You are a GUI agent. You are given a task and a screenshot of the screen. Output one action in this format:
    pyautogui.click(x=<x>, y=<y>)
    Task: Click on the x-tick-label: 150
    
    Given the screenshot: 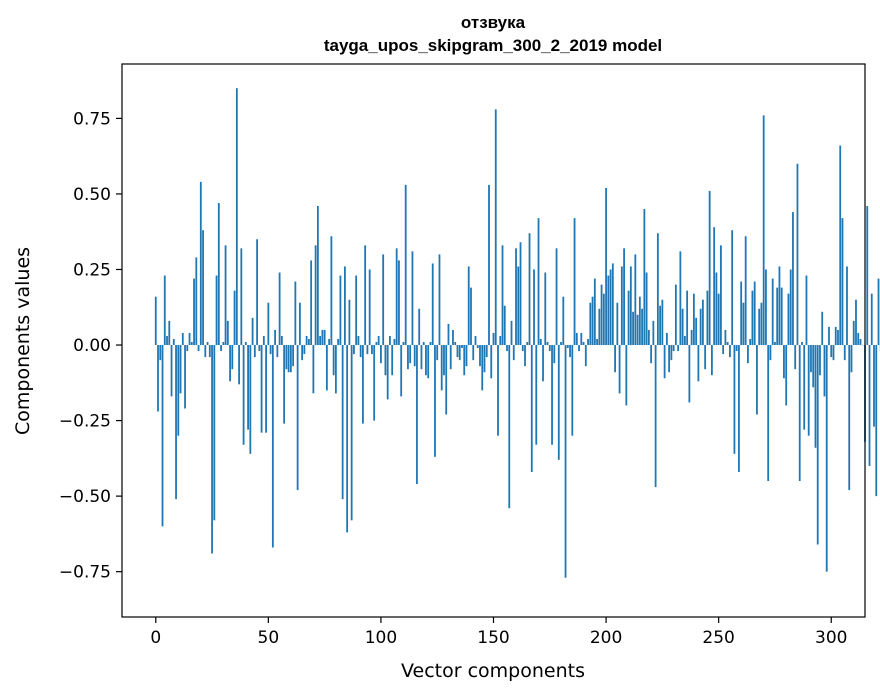 What is the action you would take?
    pyautogui.click(x=493, y=638)
    